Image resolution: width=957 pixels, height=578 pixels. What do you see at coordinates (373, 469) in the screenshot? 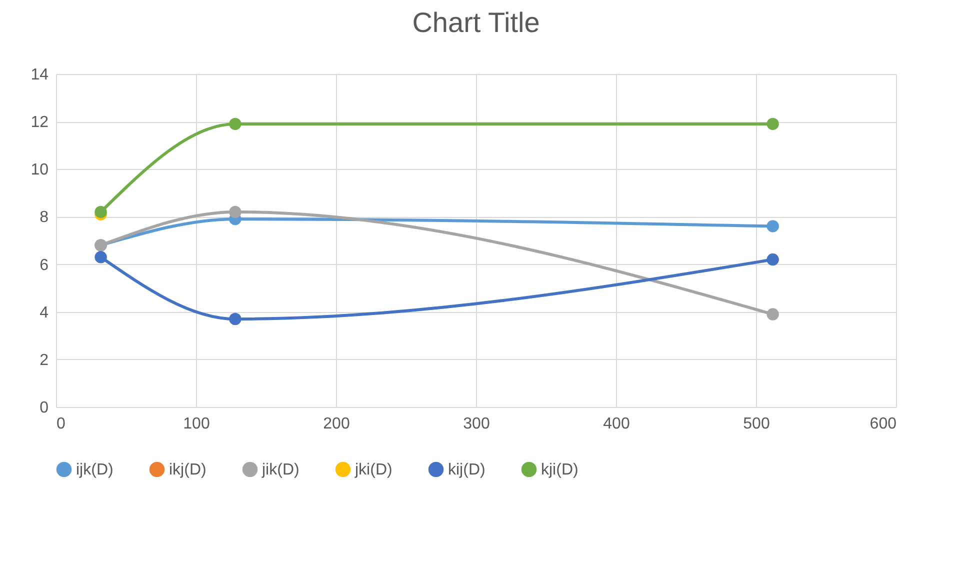
I see `legend-label: jki(D)` at bounding box center [373, 469].